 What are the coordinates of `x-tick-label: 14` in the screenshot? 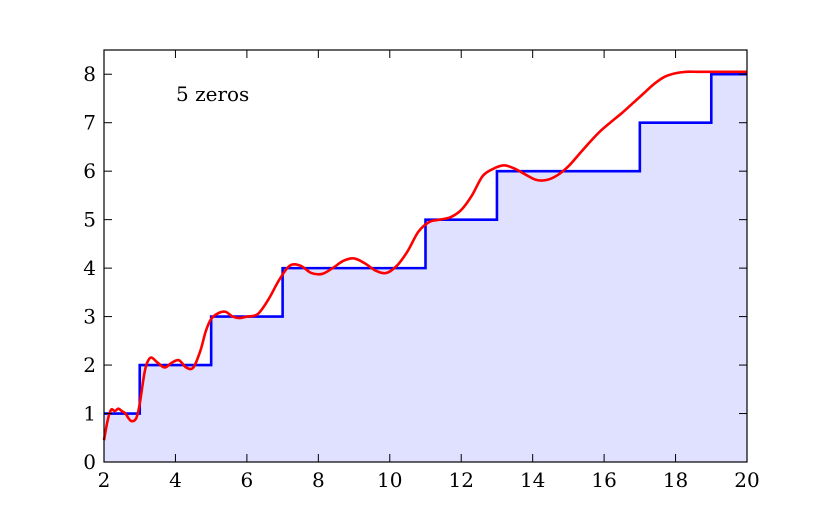 It's located at (532, 480).